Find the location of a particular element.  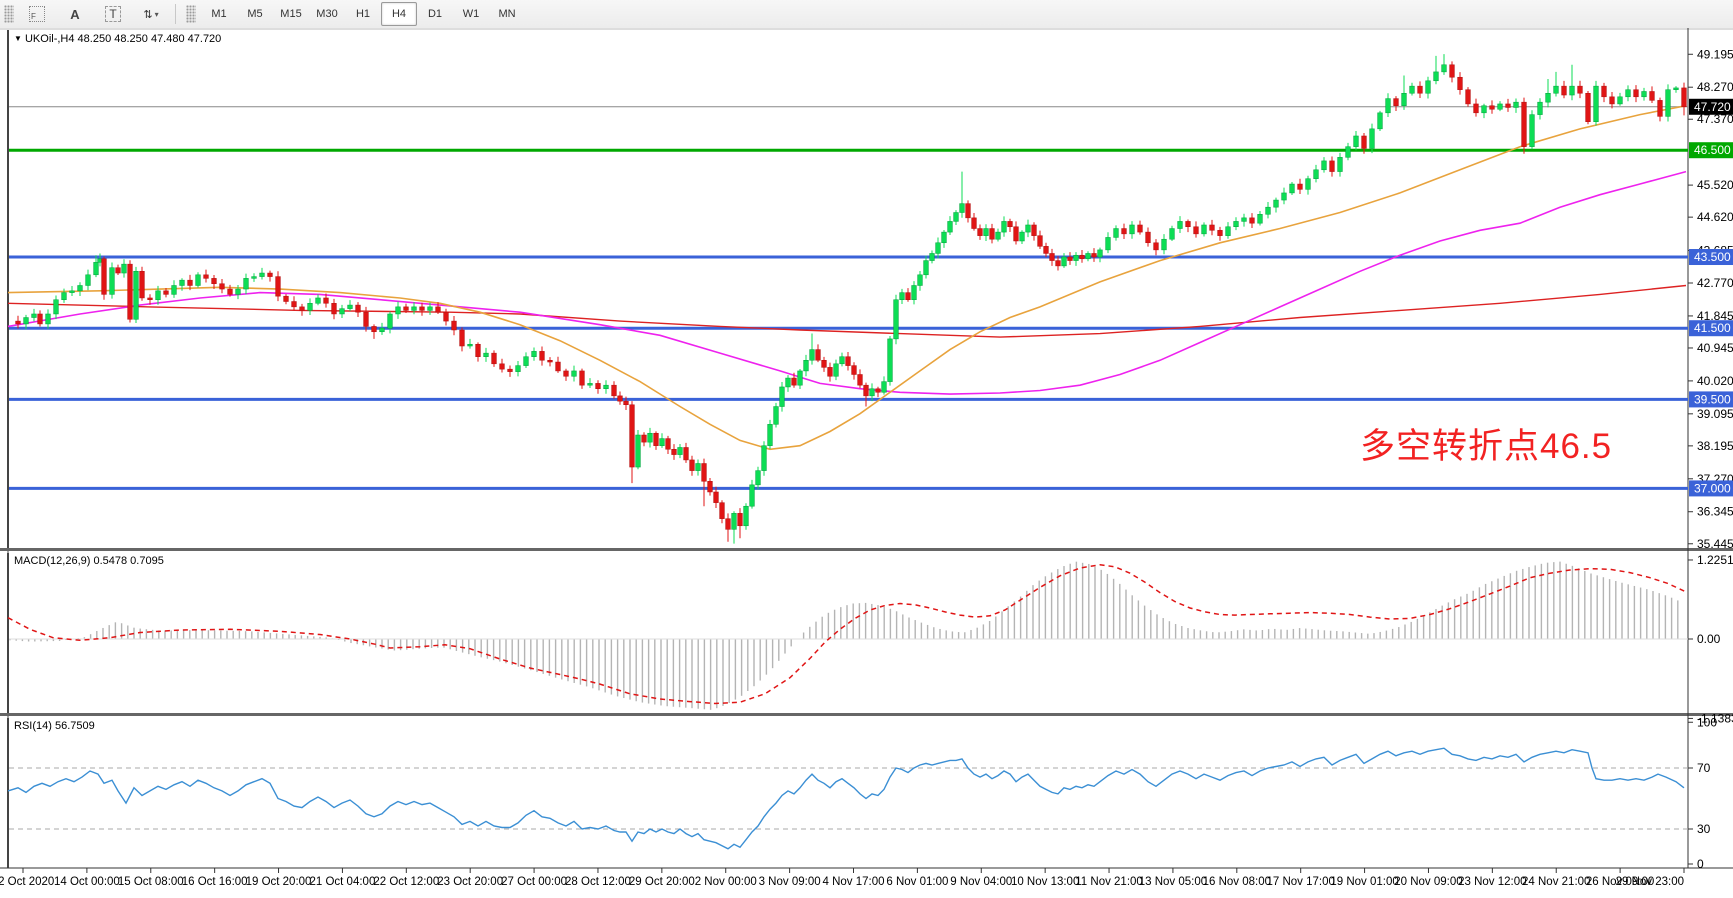

price-tick-label: 49.195 is located at coordinates (1715, 54).